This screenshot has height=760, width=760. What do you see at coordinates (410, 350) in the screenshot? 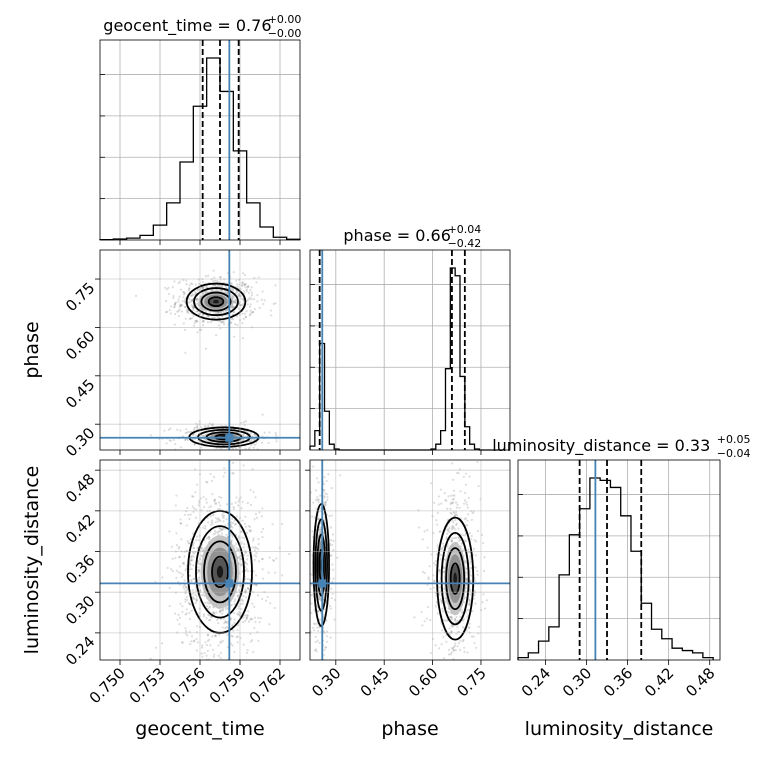
I see `panel-background` at bounding box center [410, 350].